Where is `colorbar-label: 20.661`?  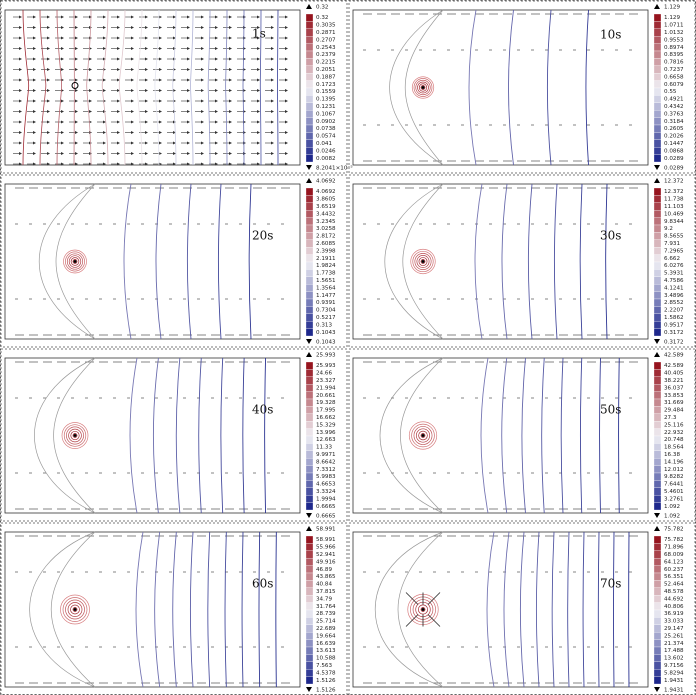 colorbar-label: 20.661 is located at coordinates (326, 396).